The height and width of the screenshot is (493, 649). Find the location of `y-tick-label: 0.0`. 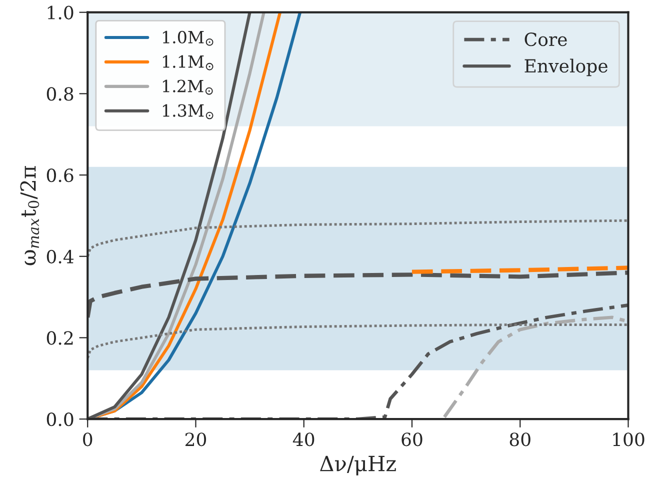

y-tick-label: 0.0 is located at coordinates (60, 419).